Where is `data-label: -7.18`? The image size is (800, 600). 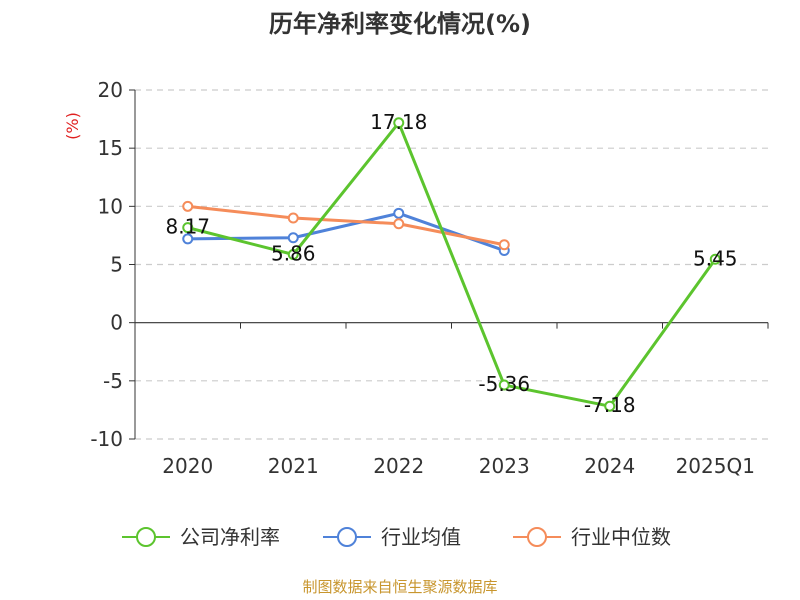 data-label: -7.18 is located at coordinates (610, 405).